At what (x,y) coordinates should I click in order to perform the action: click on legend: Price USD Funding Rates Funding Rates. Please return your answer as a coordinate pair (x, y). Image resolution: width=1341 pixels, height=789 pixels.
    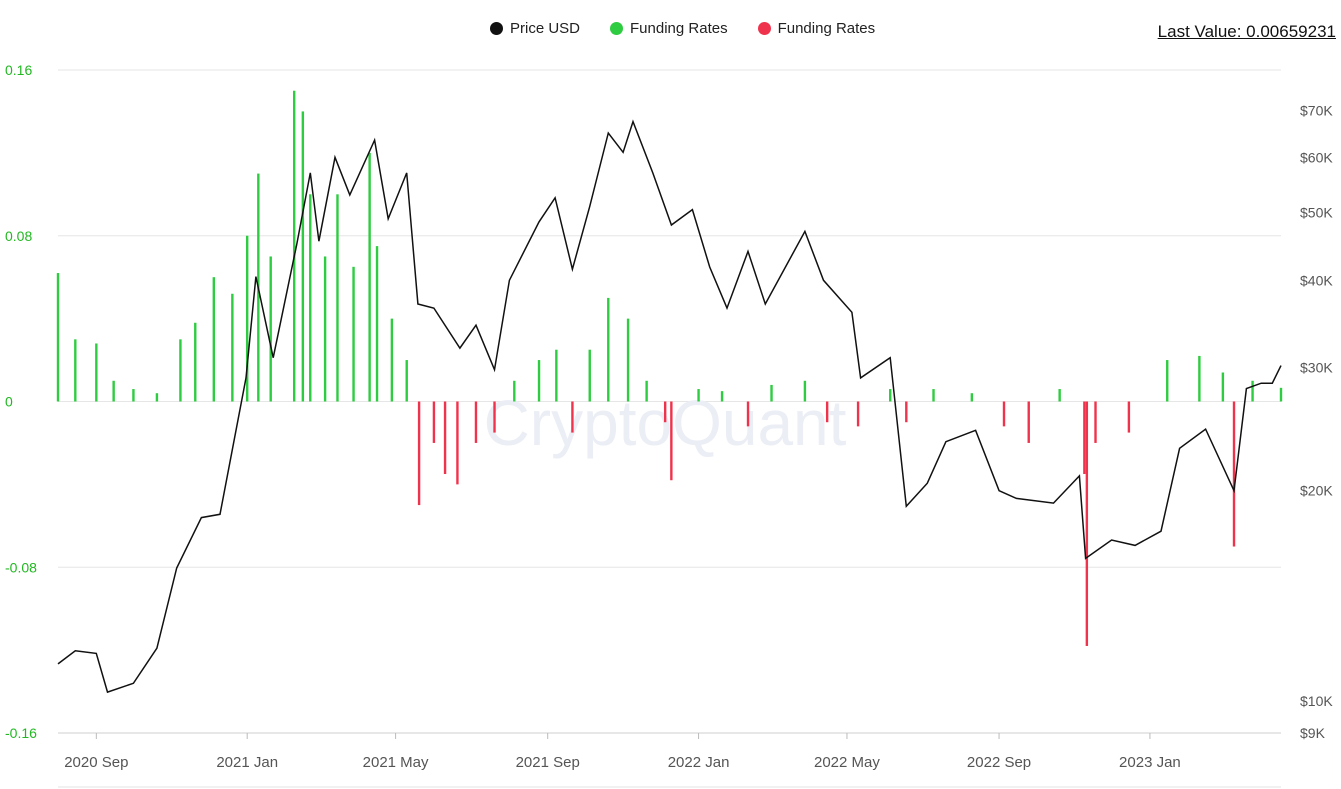
    Looking at the image, I should click on (682, 28).